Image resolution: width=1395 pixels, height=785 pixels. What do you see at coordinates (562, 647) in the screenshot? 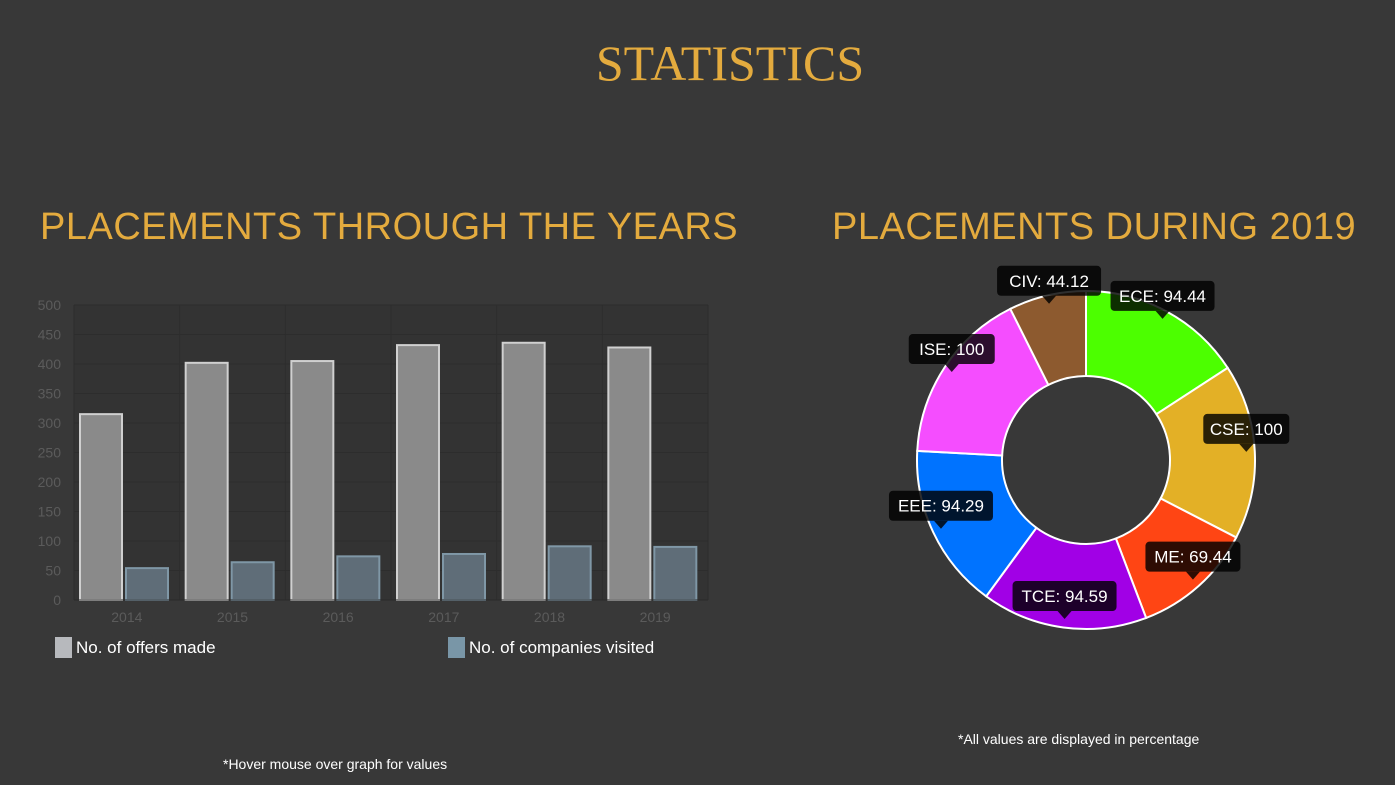
I see `legend-label-companies: No. of companies visited` at bounding box center [562, 647].